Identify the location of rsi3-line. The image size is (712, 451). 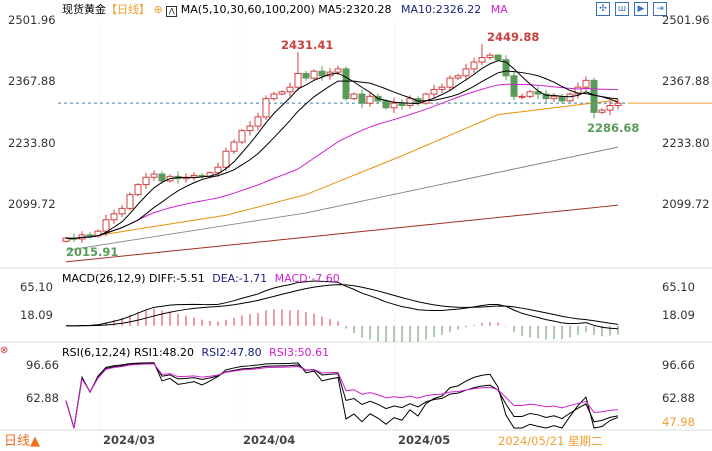
(342, 396).